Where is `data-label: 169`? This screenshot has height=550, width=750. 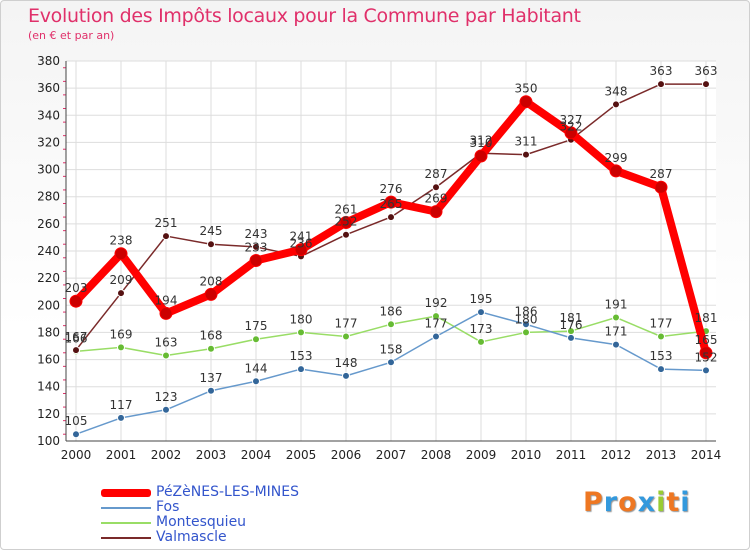
data-label: 169 is located at coordinates (121, 334).